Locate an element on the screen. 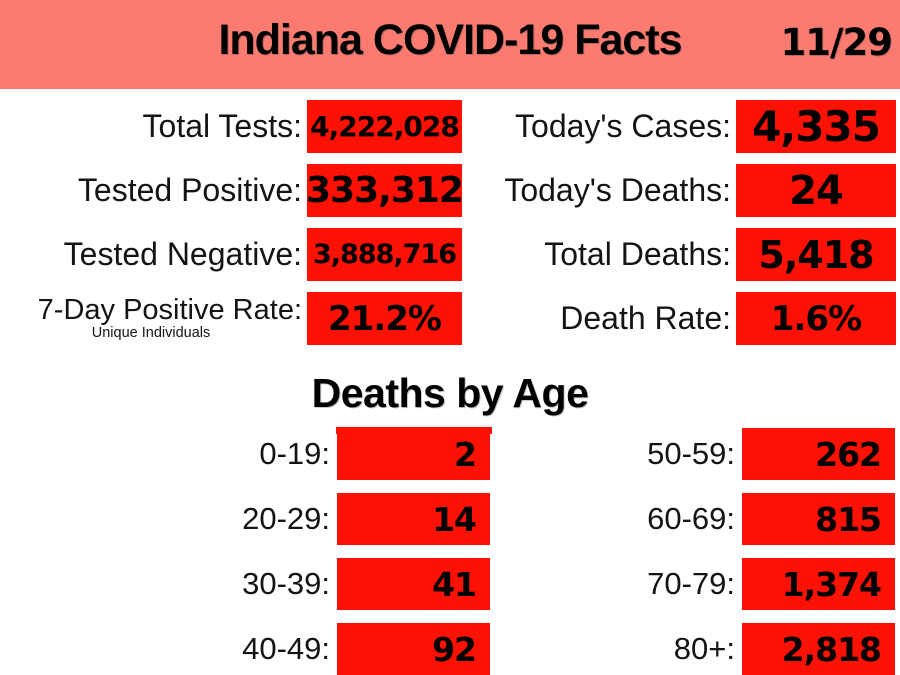  age-row-30-39: 30-39: 41 is located at coordinates (245, 584).